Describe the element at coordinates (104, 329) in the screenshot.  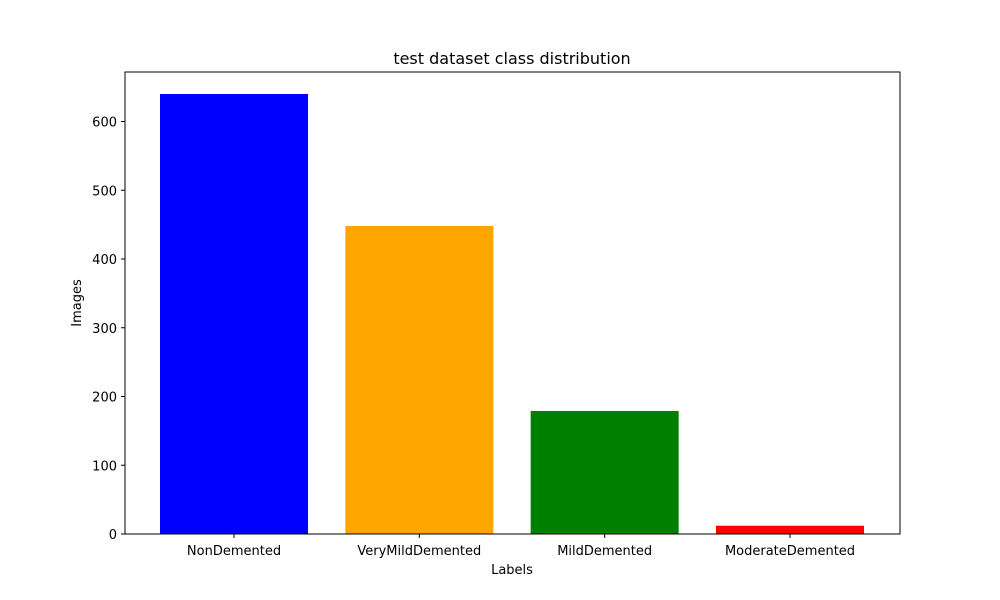
I see `y-tick-label: 300` at that location.